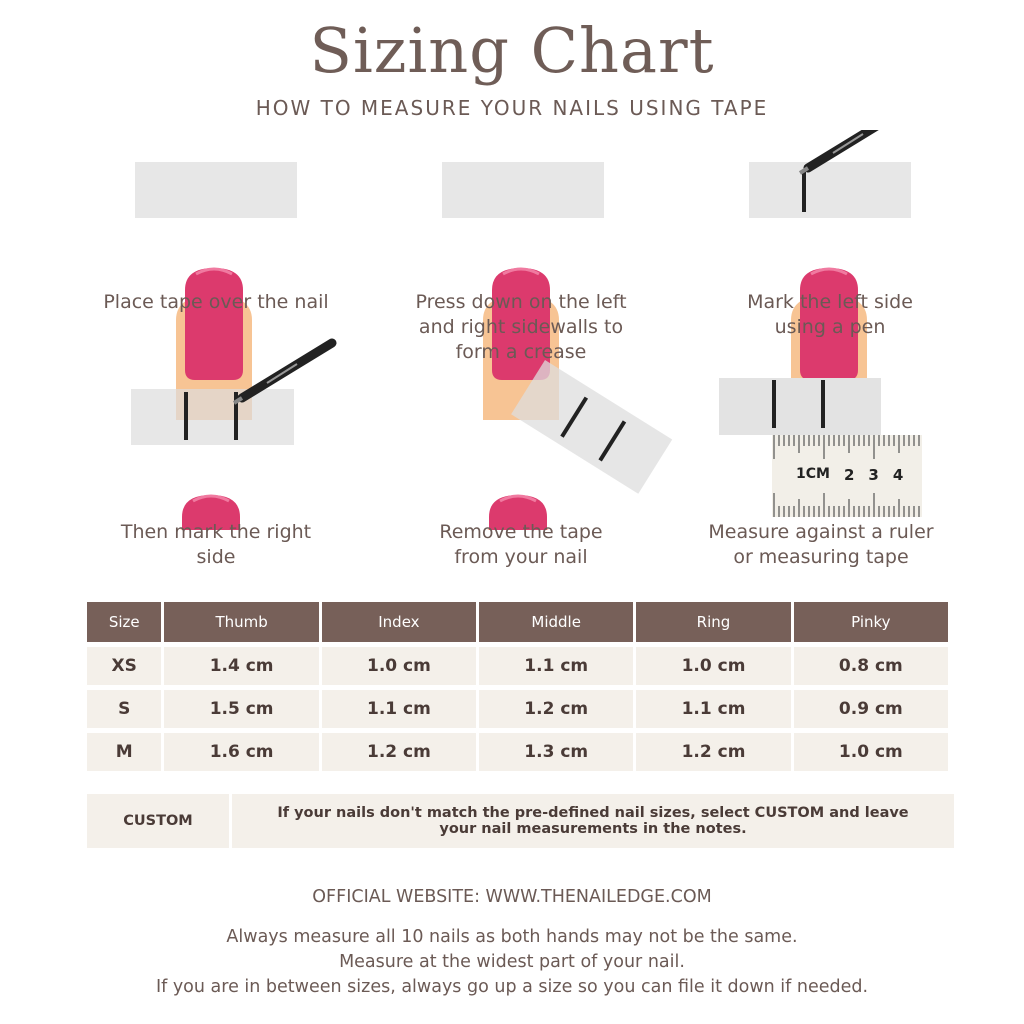  What do you see at coordinates (124, 752) in the screenshot?
I see `size-label: M` at bounding box center [124, 752].